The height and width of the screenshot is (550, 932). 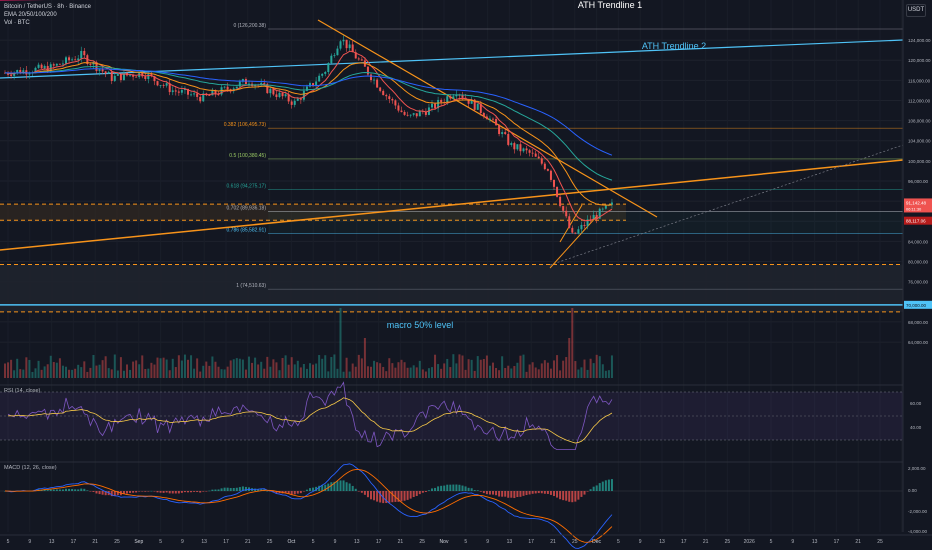 What do you see at coordinates (17, 23) in the screenshot?
I see `volume-legend: Vol · BTC` at bounding box center [17, 23].